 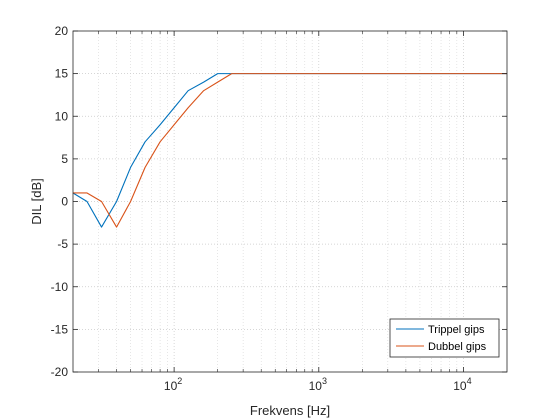 I want to click on y-tick-label: -15, so click(x=60, y=329).